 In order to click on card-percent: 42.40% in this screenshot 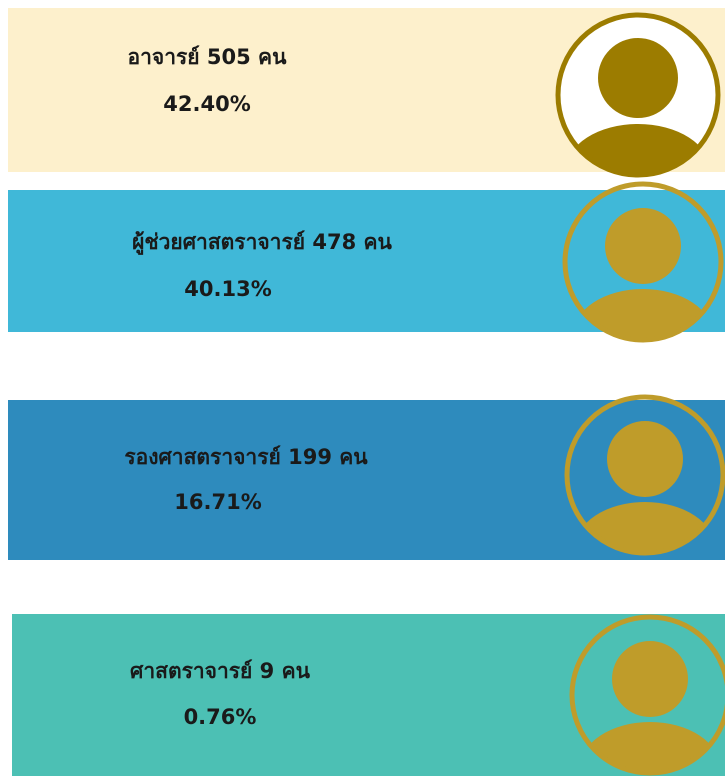, I will do `click(206, 104)`.